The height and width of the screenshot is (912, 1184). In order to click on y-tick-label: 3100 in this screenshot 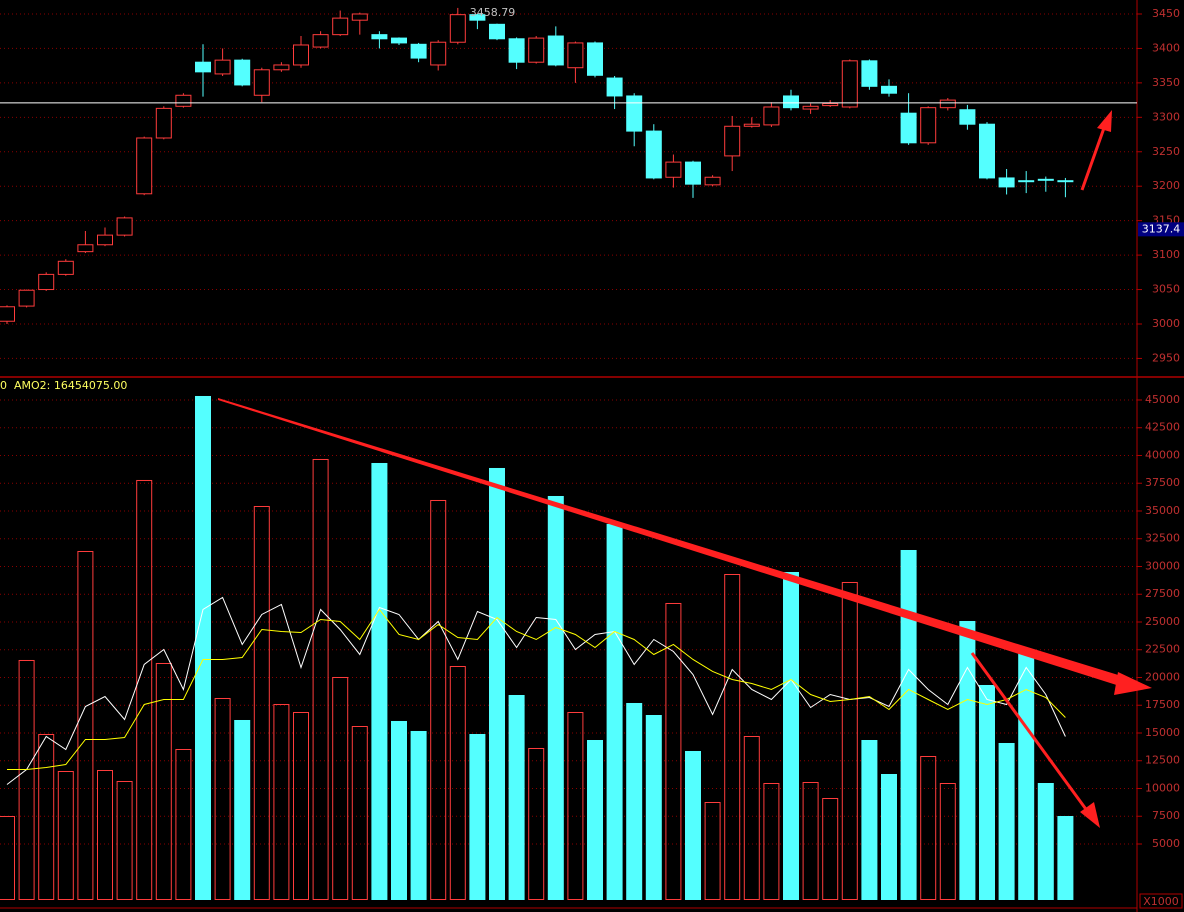, I will do `click(1166, 254)`.